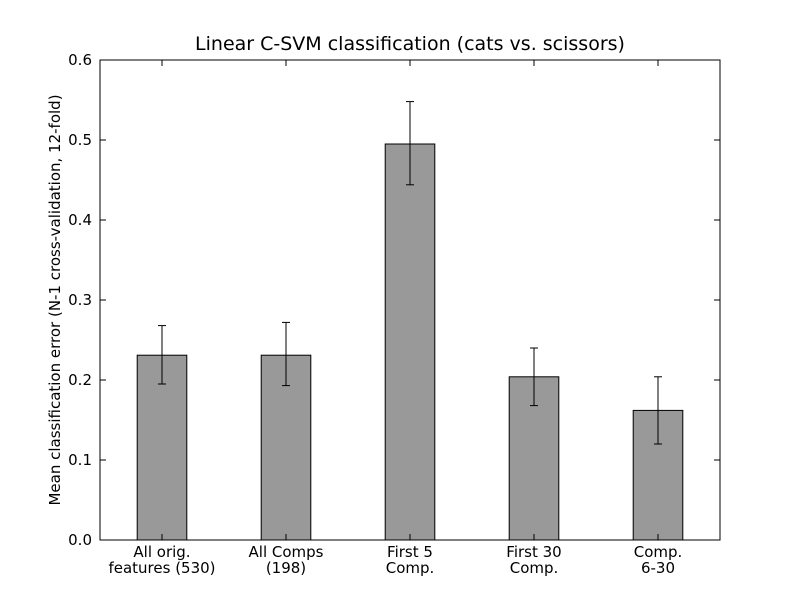 The image size is (800, 605). What do you see at coordinates (161, 552) in the screenshot?
I see `x-tick-label-line: All orig.` at bounding box center [161, 552].